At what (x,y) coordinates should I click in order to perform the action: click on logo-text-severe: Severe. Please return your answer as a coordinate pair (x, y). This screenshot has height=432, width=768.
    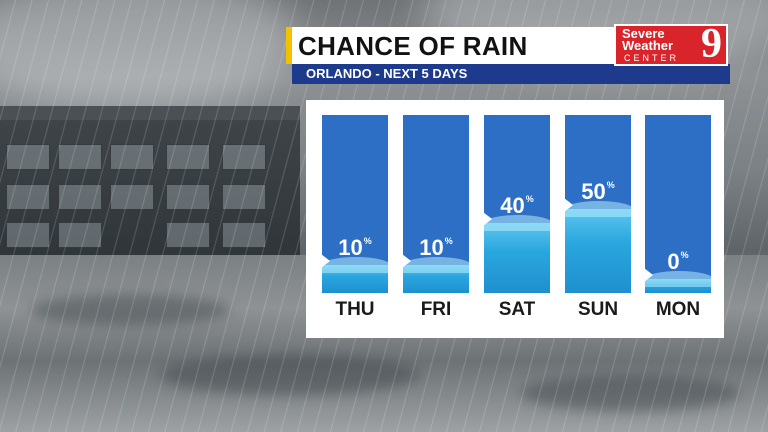
    Looking at the image, I should click on (643, 33).